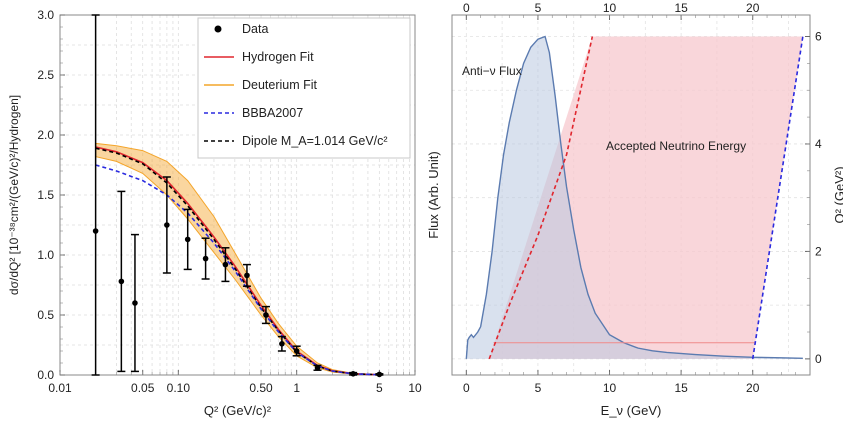 This screenshot has width=843, height=432. I want to click on annotation-flux: Anti−ν Flux, so click(492, 71).